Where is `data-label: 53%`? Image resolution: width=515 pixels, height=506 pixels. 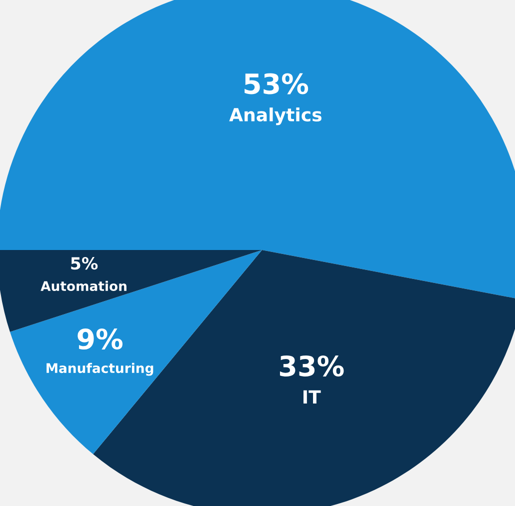 data-label: 53% is located at coordinates (276, 83).